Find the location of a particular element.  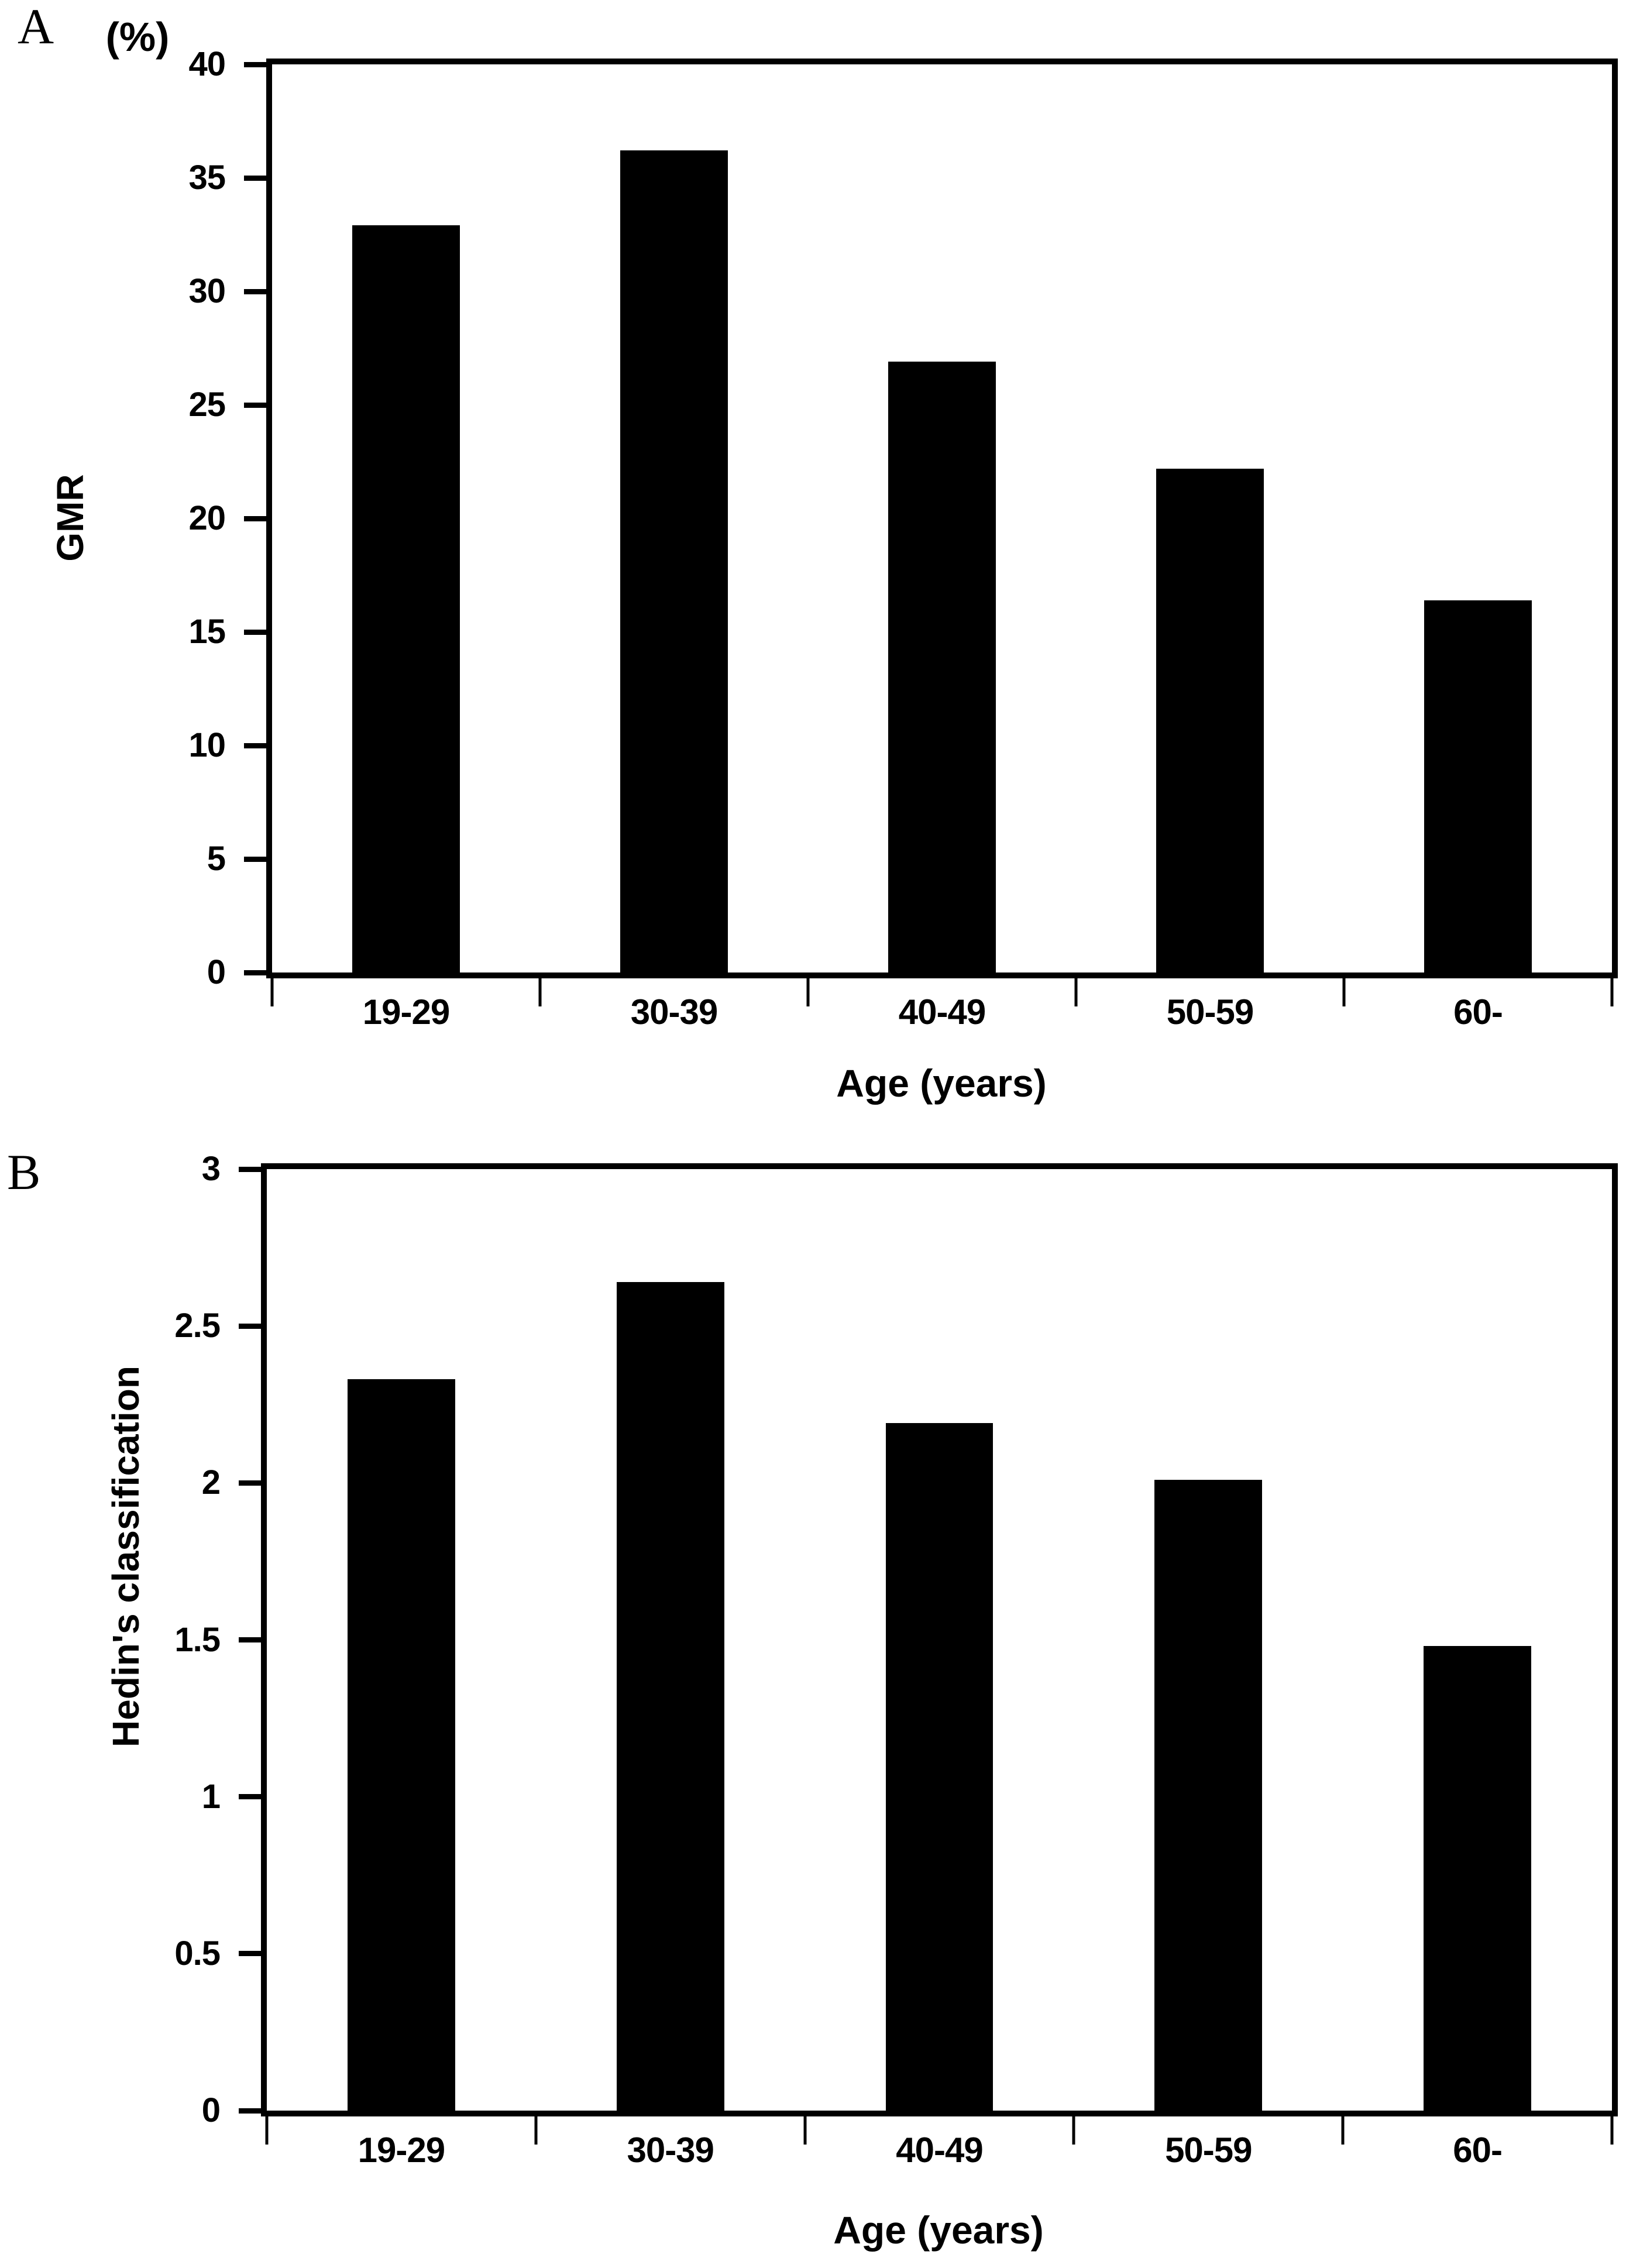

x-axis-title-a: Age (years) is located at coordinates (941, 1083).